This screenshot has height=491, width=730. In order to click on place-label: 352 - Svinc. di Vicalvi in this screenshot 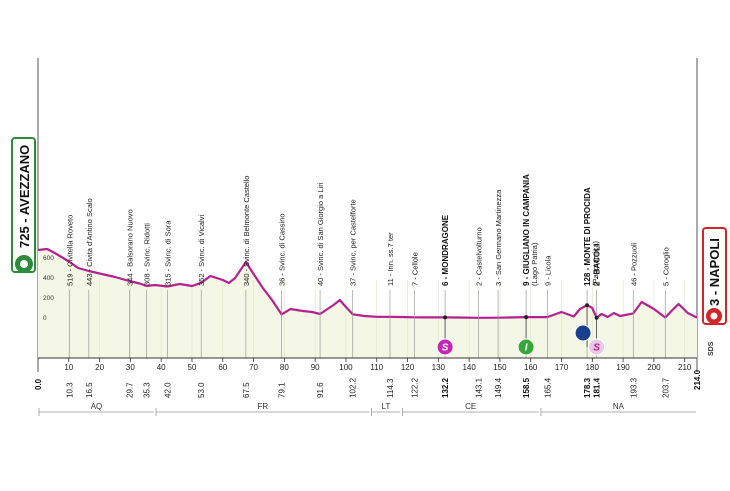, I will do `click(201, 250)`.